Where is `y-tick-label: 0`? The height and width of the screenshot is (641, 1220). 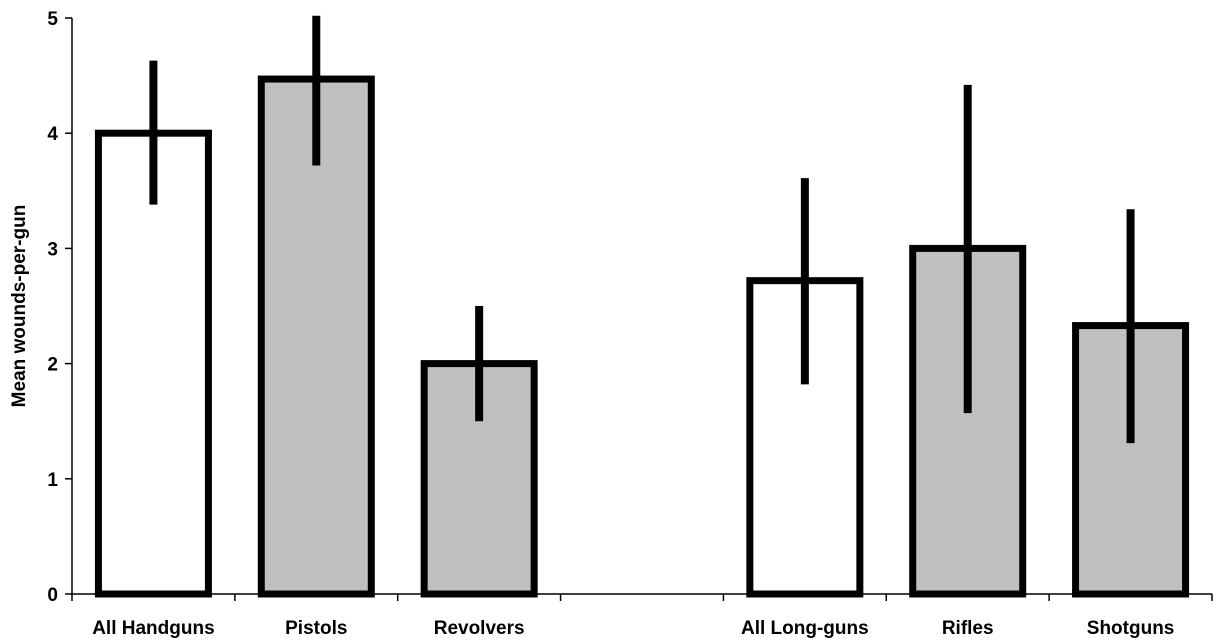 y-tick-label: 0 is located at coordinates (52, 595).